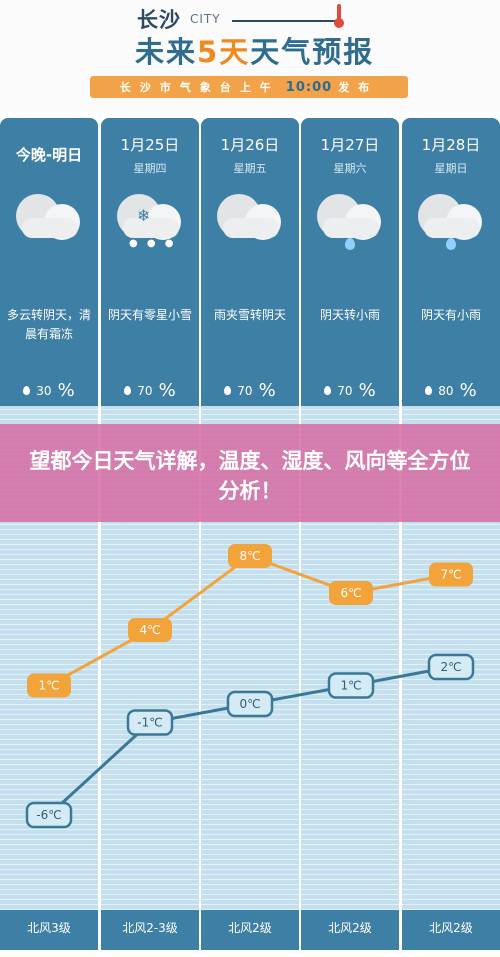 The height and width of the screenshot is (957, 500). I want to click on low-temp-point: -1℃, so click(150, 722).